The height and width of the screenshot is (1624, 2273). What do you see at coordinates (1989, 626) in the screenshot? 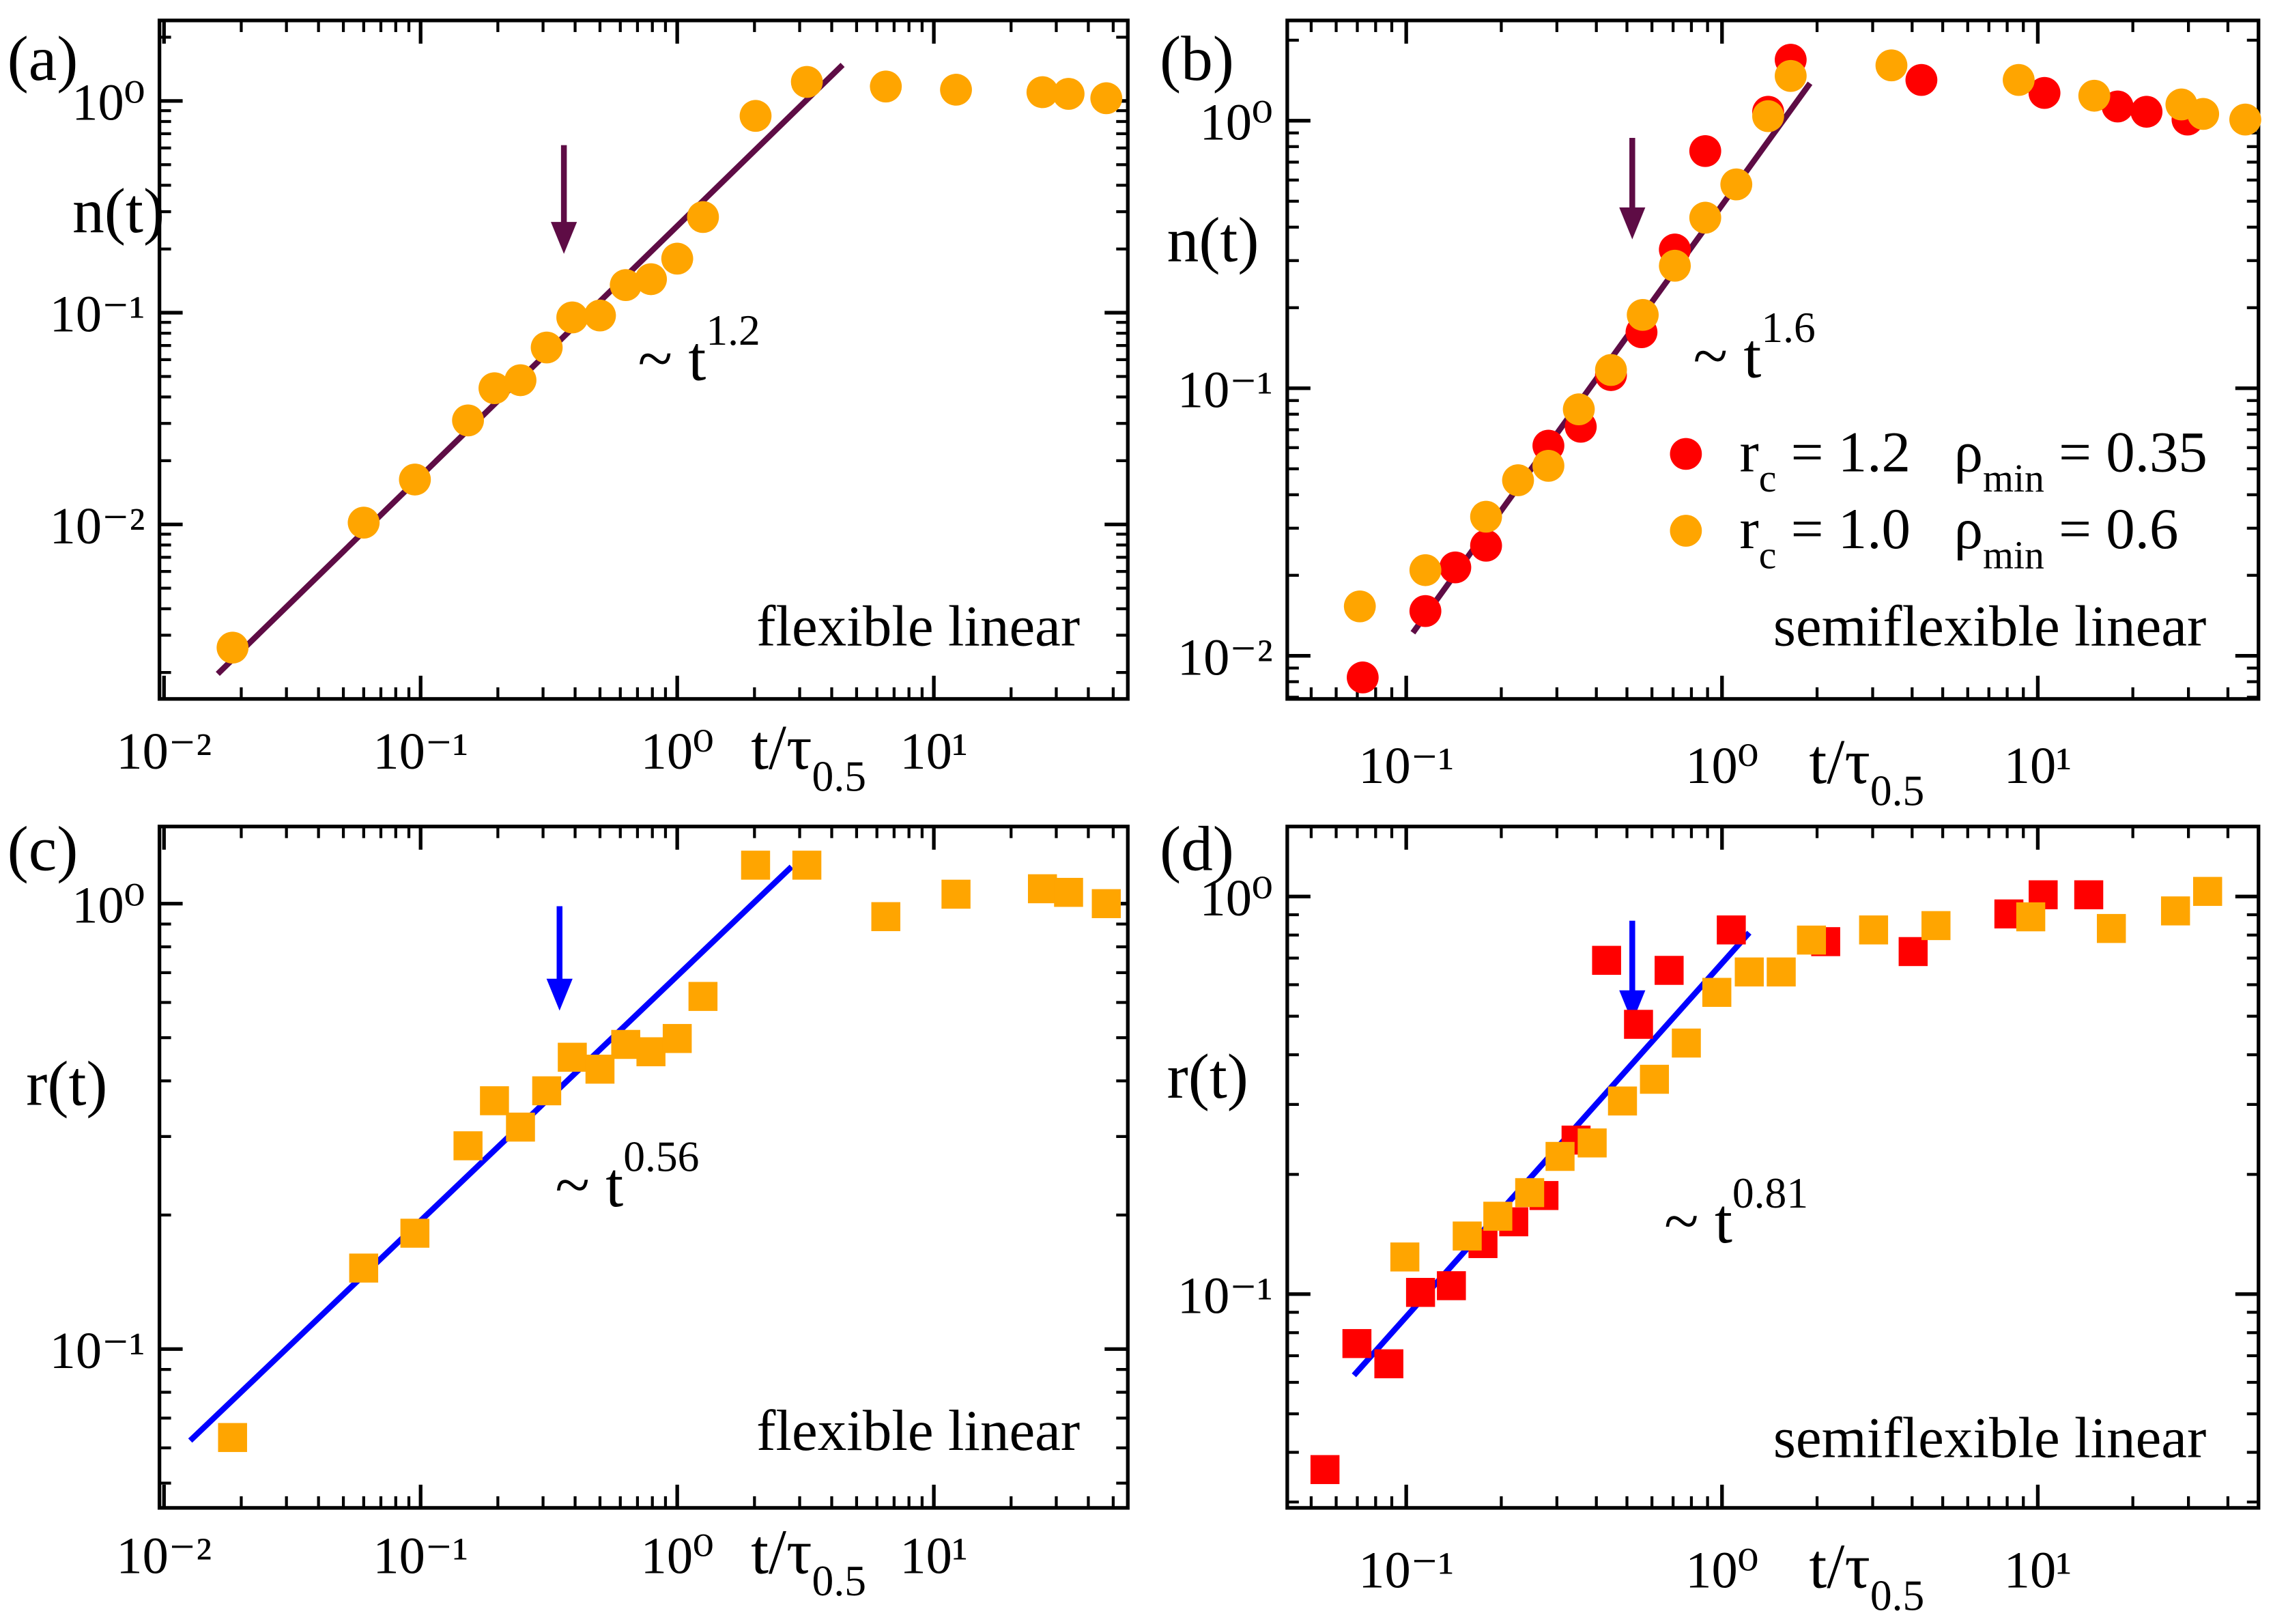
I see `panel-text: semiflexible linear` at bounding box center [1989, 626].